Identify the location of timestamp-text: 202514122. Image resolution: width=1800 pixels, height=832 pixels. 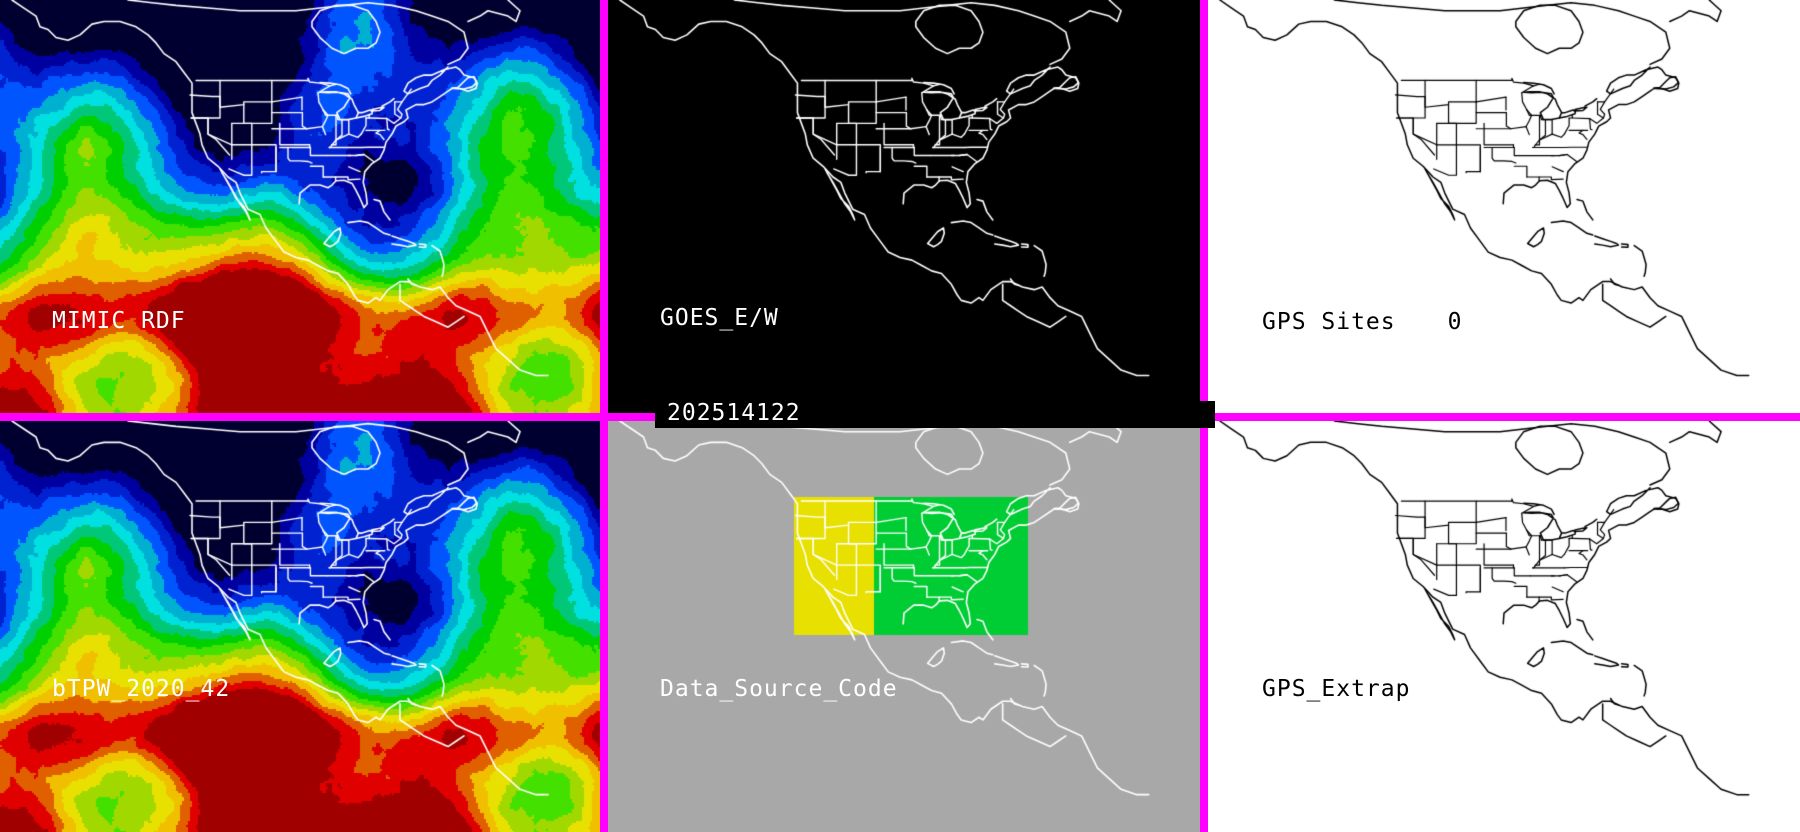
(734, 413).